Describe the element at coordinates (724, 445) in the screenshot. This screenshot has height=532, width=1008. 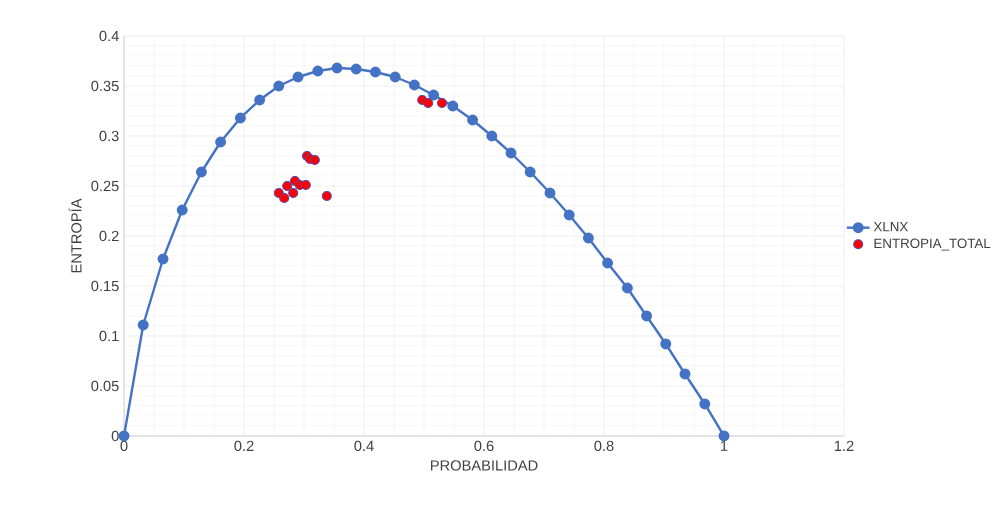
I see `x-tick-label: 1` at that location.